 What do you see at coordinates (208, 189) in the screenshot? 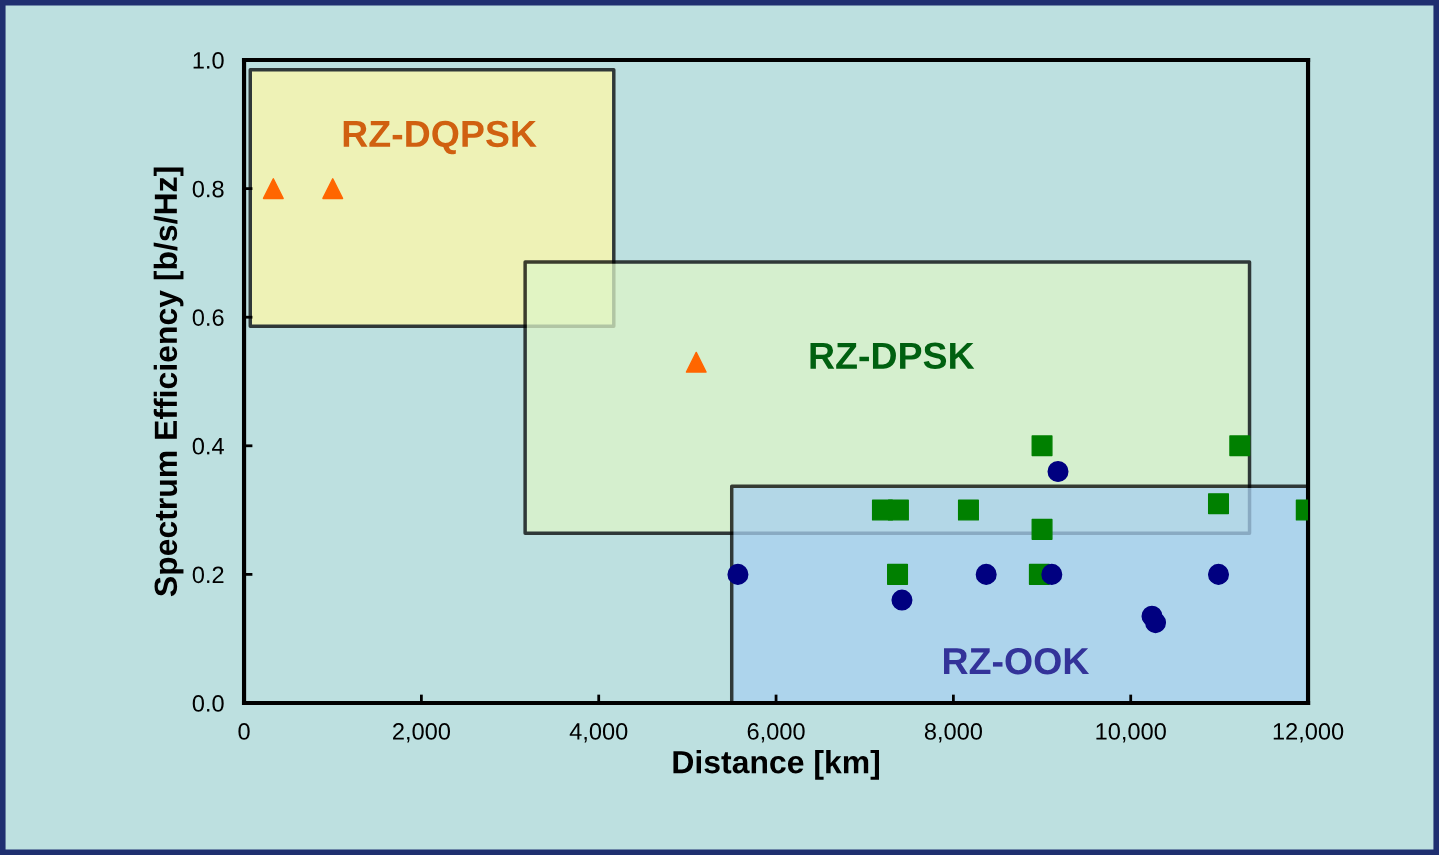
I see `y-tick-label: 0.8` at bounding box center [208, 189].